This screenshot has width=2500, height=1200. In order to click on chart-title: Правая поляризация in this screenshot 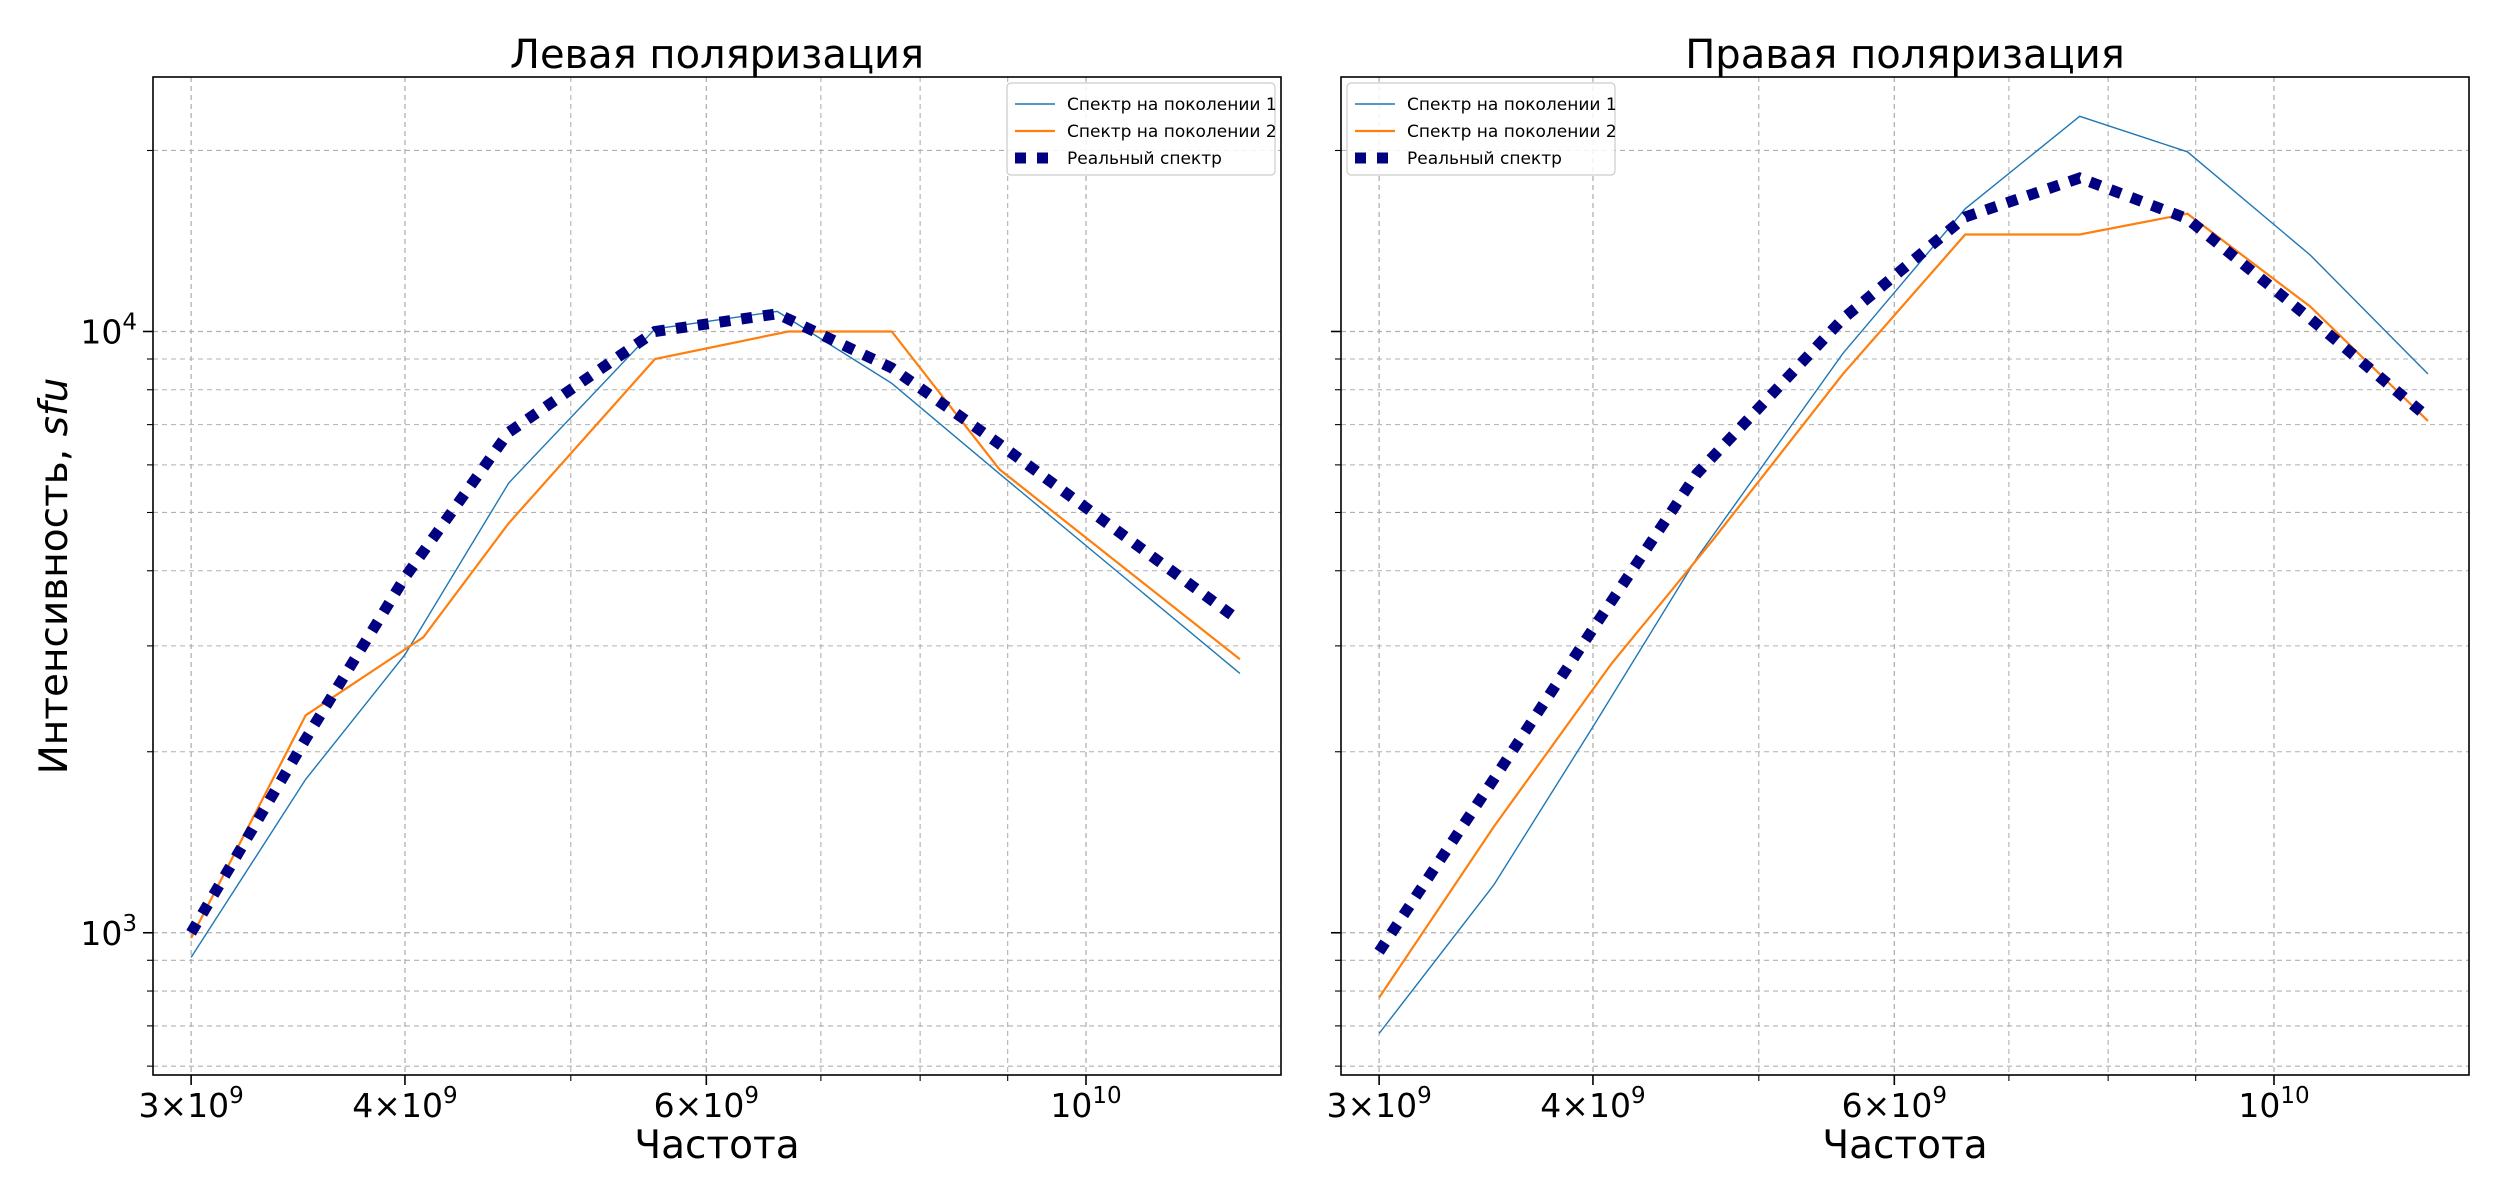, I will do `click(1905, 55)`.